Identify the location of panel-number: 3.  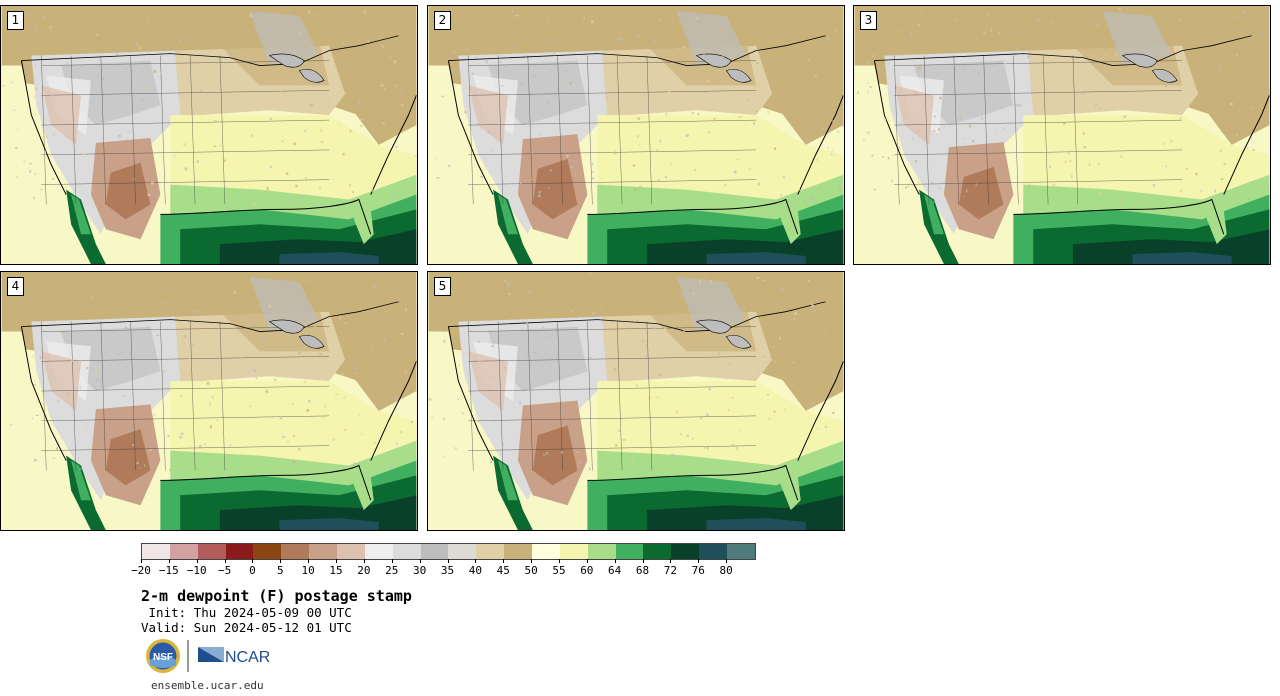
(868, 20).